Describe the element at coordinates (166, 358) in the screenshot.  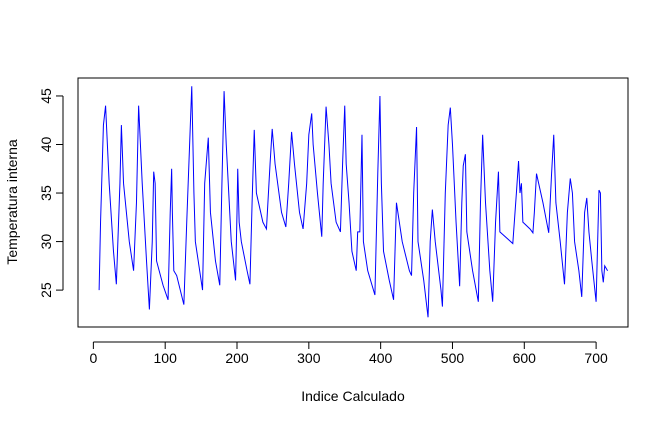
I see `x-tick-label: 100` at that location.